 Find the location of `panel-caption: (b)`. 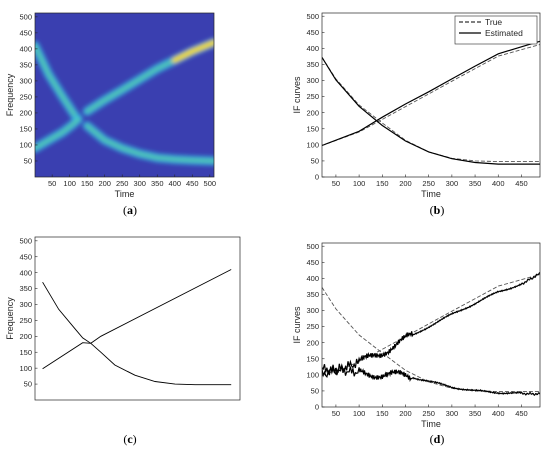

panel-caption: (b) is located at coordinates (437, 210).